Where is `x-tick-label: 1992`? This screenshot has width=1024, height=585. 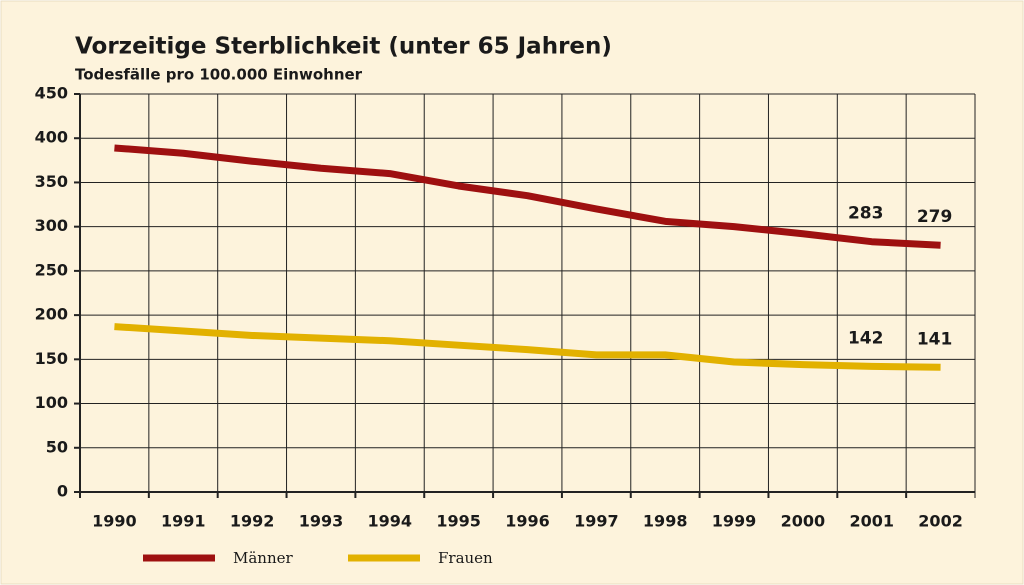
x-tick-label: 1992 is located at coordinates (252, 521).